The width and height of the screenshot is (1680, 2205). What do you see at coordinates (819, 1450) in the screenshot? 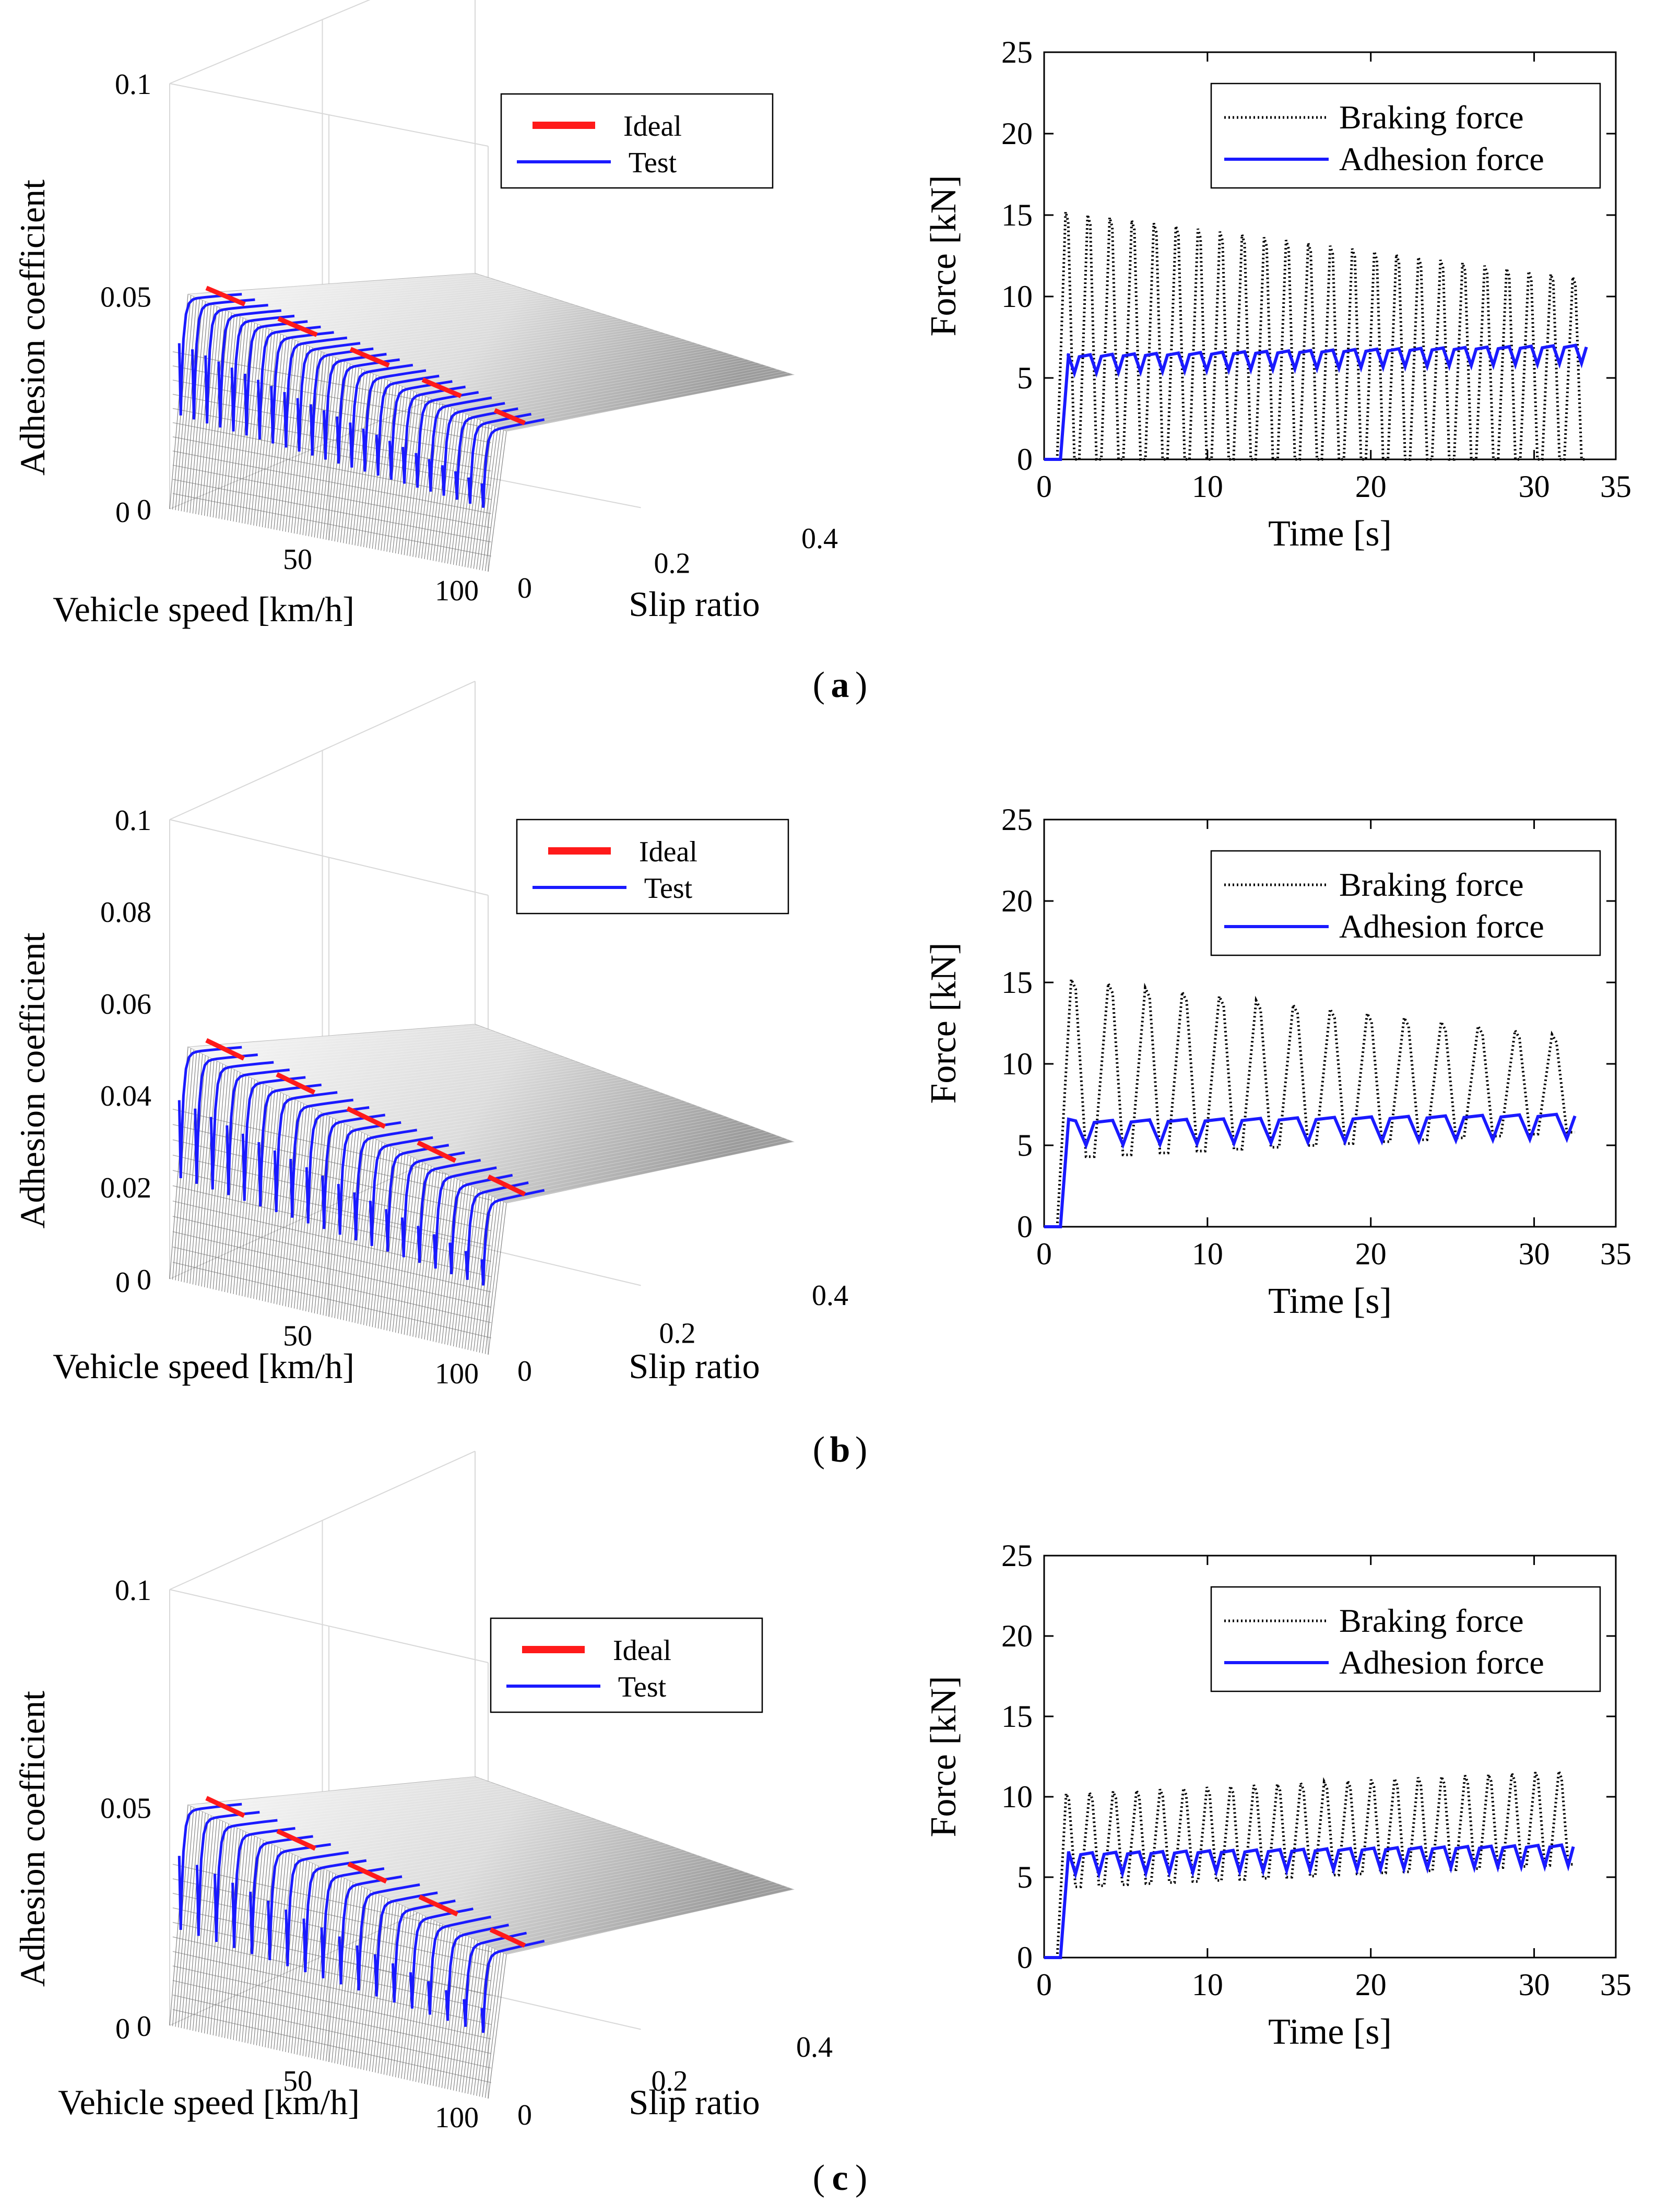
I see `caption-paren: (` at bounding box center [819, 1450].